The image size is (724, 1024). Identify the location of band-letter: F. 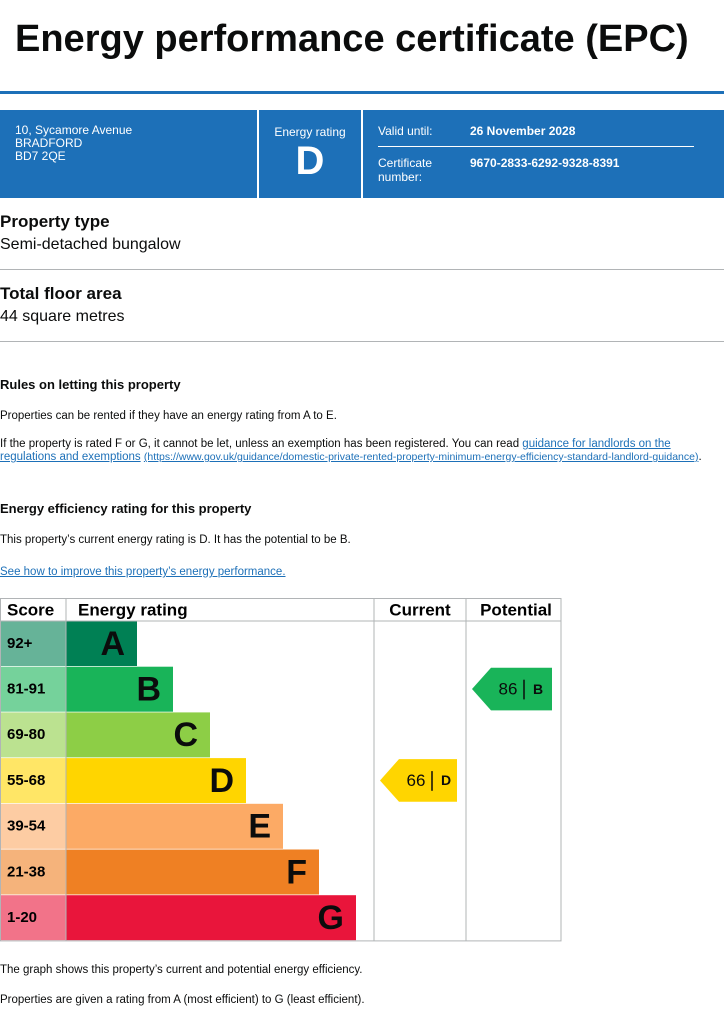
(296, 872).